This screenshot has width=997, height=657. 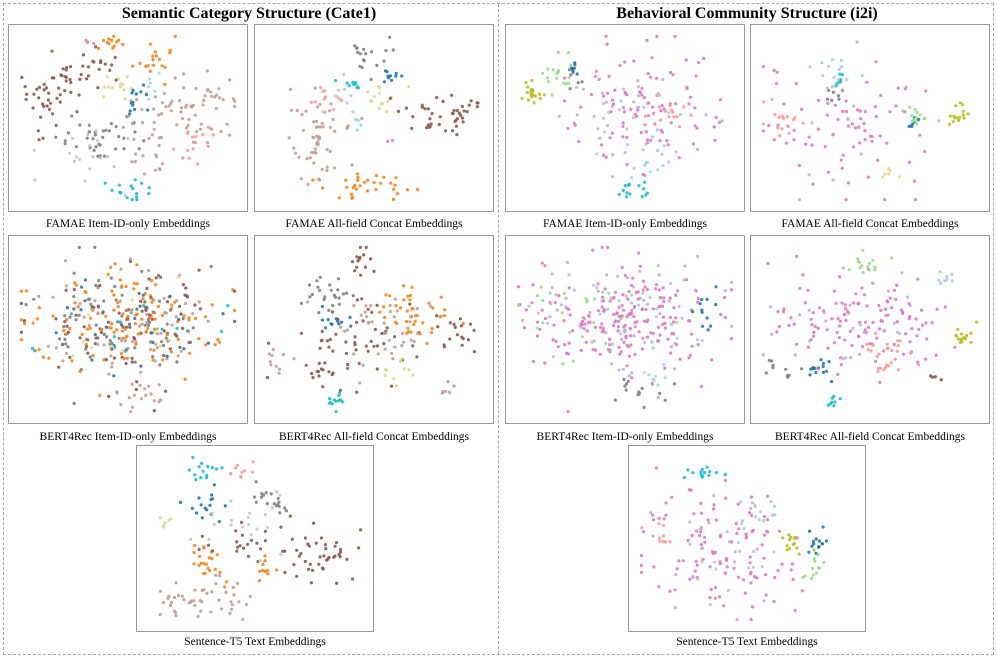 I want to click on scatter-point-olive, so click(x=956, y=106).